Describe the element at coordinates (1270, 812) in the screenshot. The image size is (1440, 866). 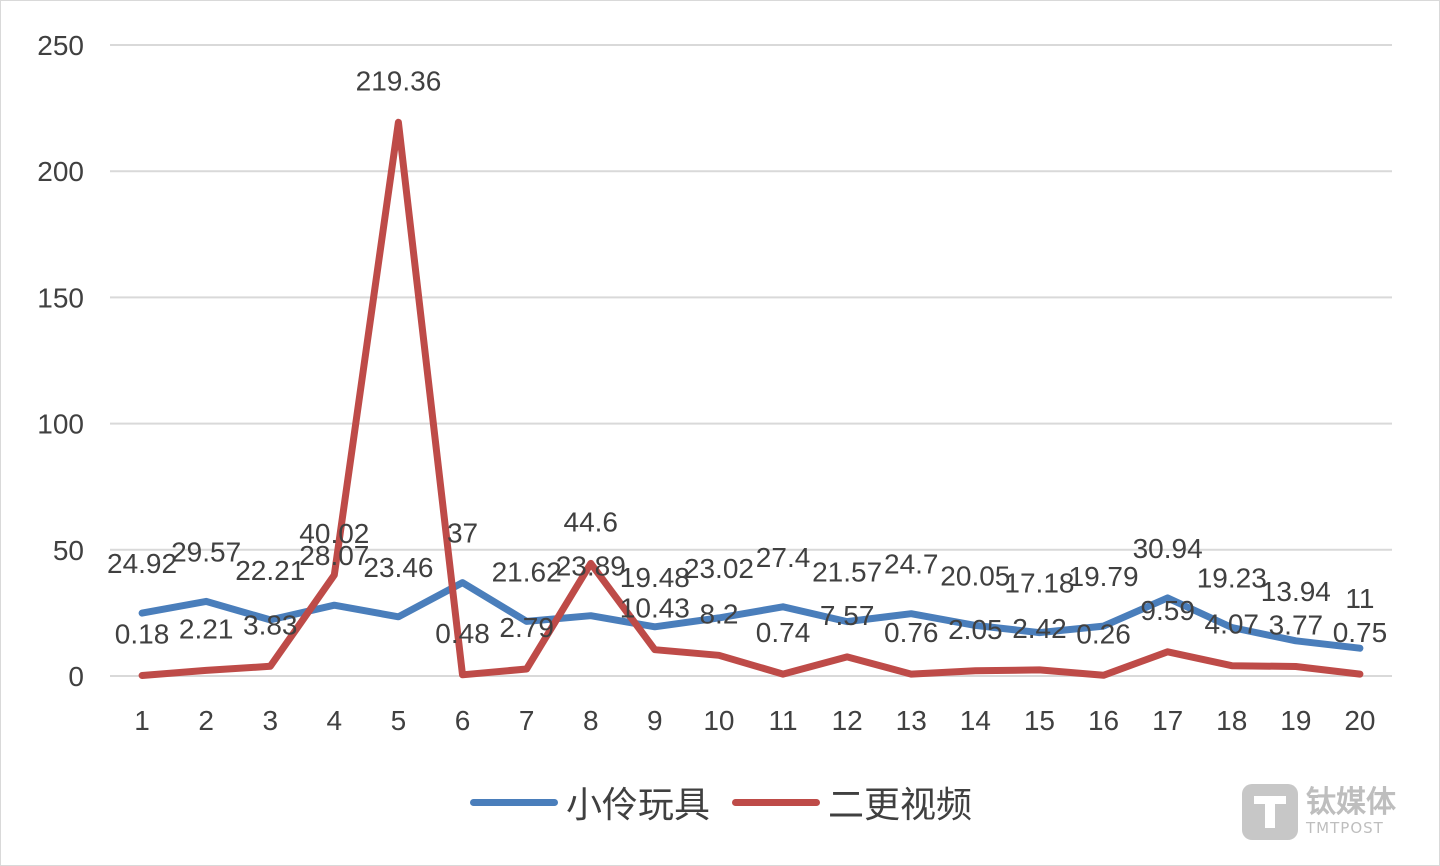
I see `tmtpost-logo-icon` at that location.